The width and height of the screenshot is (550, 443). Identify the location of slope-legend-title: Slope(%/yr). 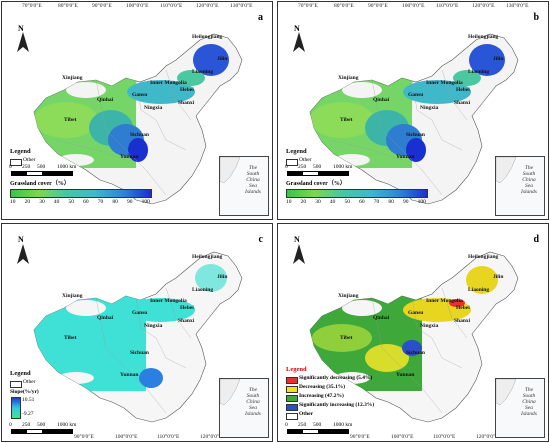
(24, 392).